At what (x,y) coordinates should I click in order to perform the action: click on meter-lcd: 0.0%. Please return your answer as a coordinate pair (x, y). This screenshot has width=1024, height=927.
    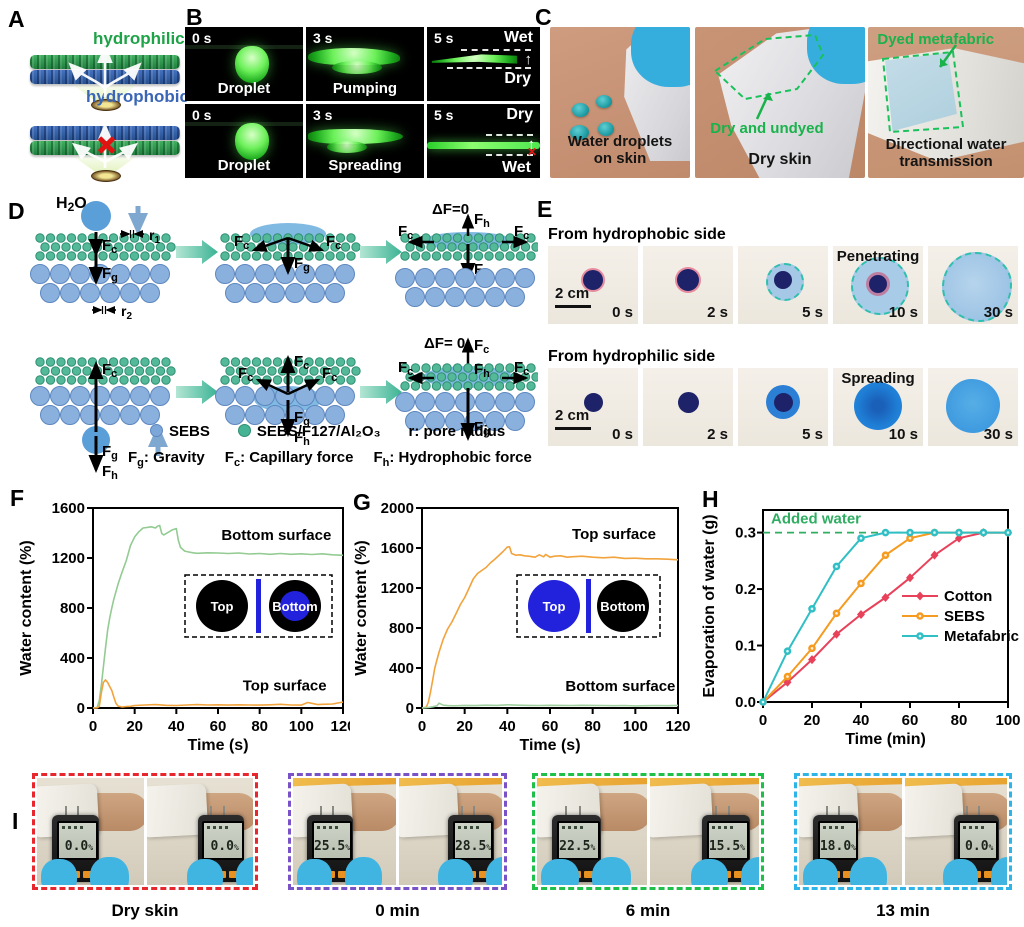
    Looking at the image, I should click on (223, 840).